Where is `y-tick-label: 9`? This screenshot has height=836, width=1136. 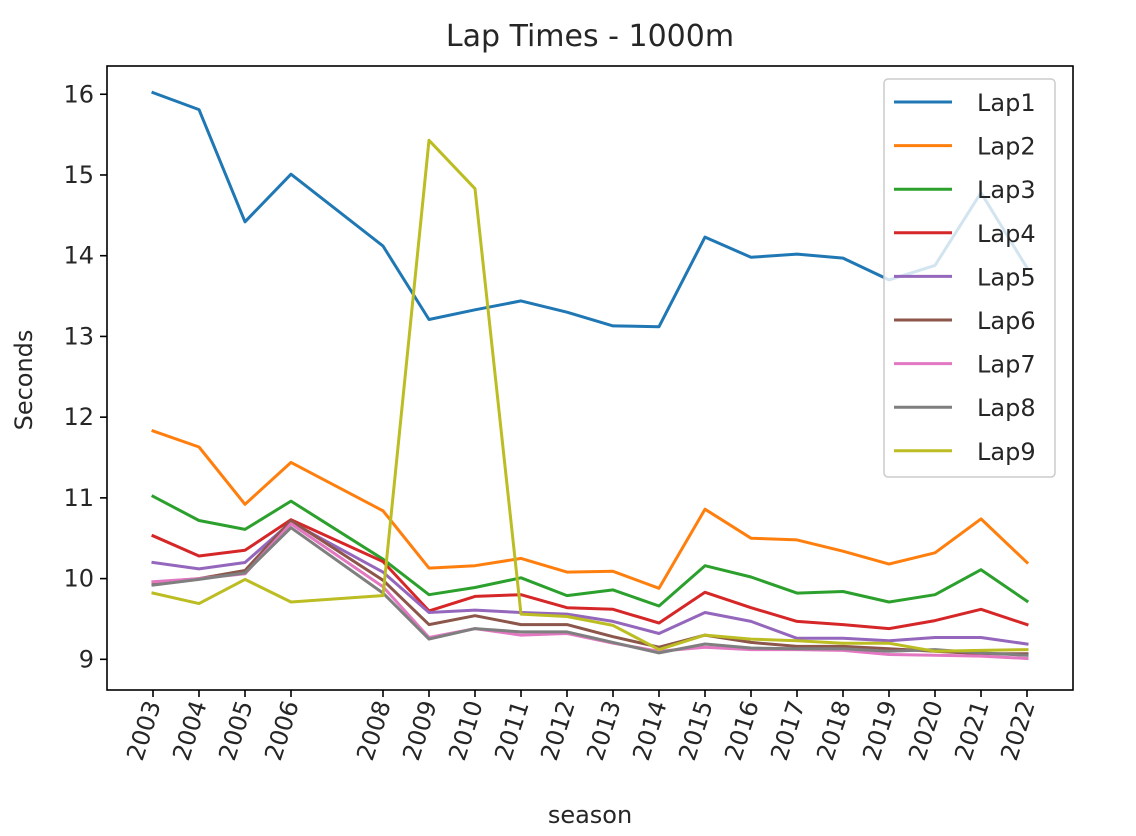 y-tick-label: 9 is located at coordinates (86, 659).